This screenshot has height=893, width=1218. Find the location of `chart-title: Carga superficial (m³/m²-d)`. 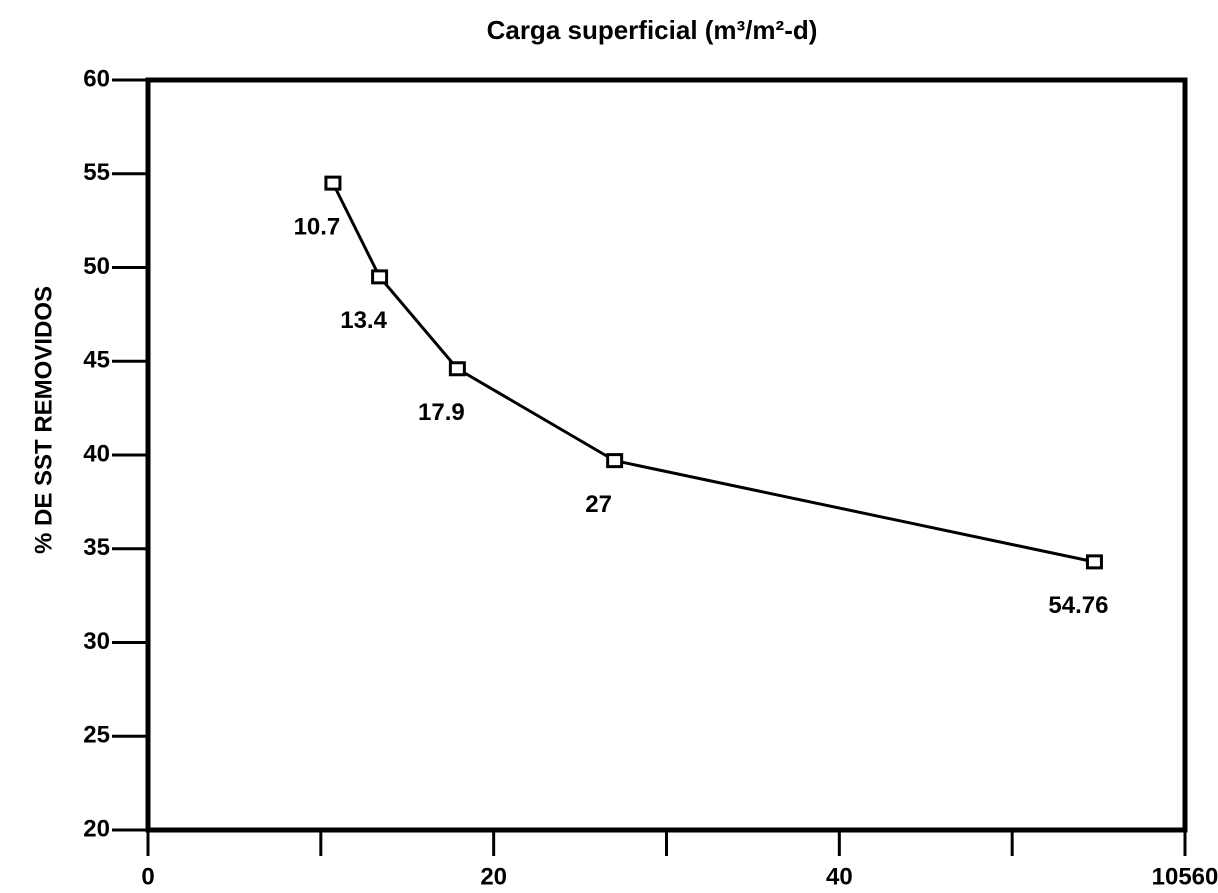

chart-title: Carga superficial (m³/m²-d) is located at coordinates (652, 30).